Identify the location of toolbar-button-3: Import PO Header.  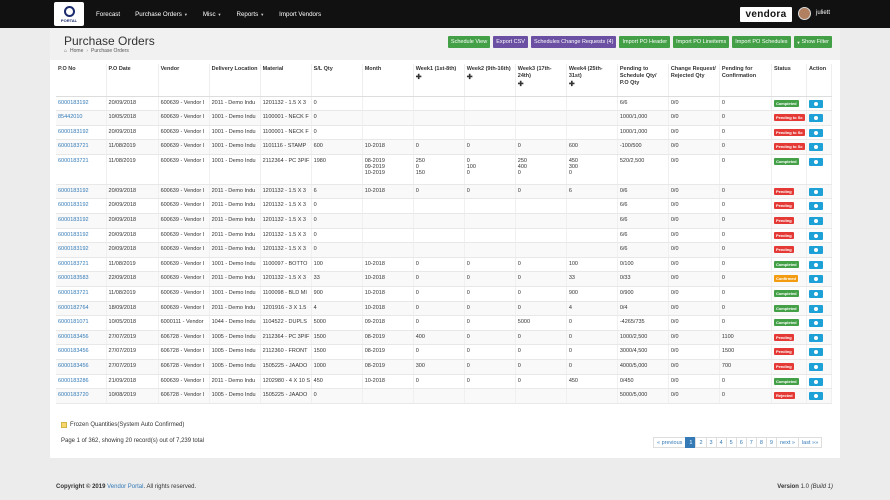
(645, 42).